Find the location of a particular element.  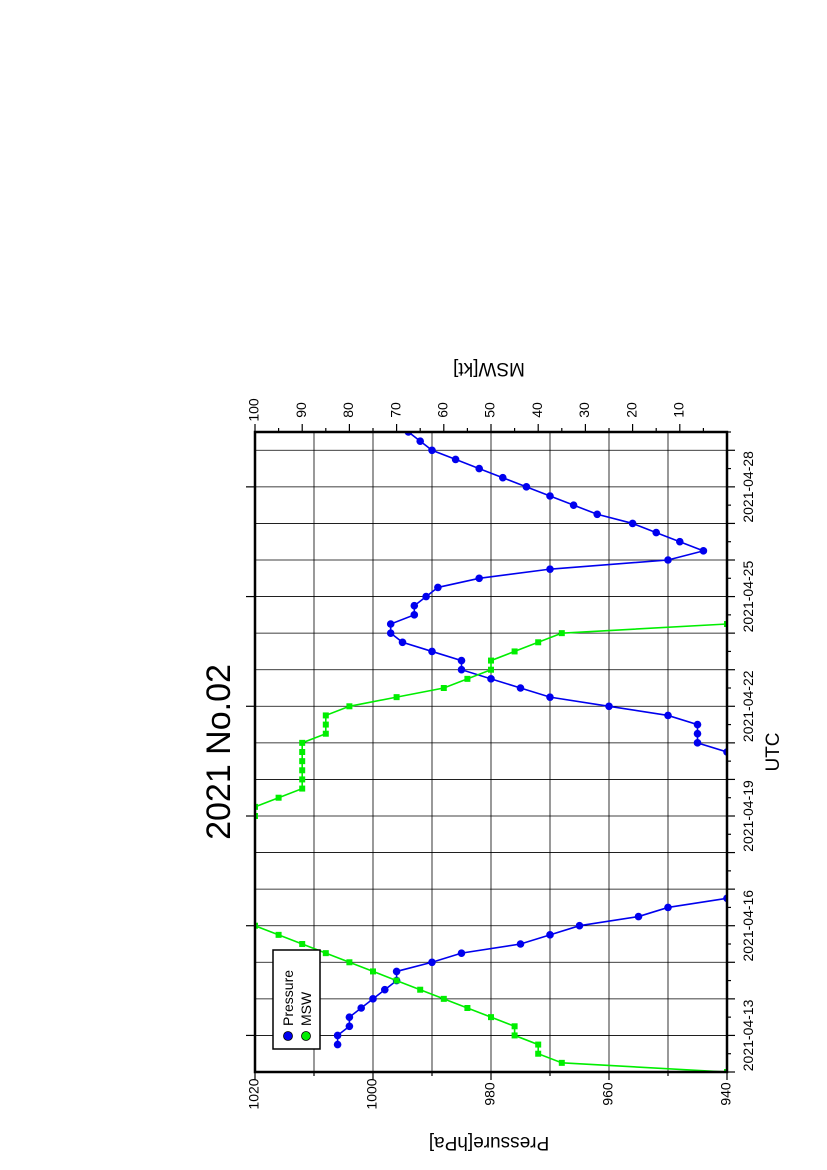

x-tick-label: 2021-04-28 is located at coordinates (748, 487).